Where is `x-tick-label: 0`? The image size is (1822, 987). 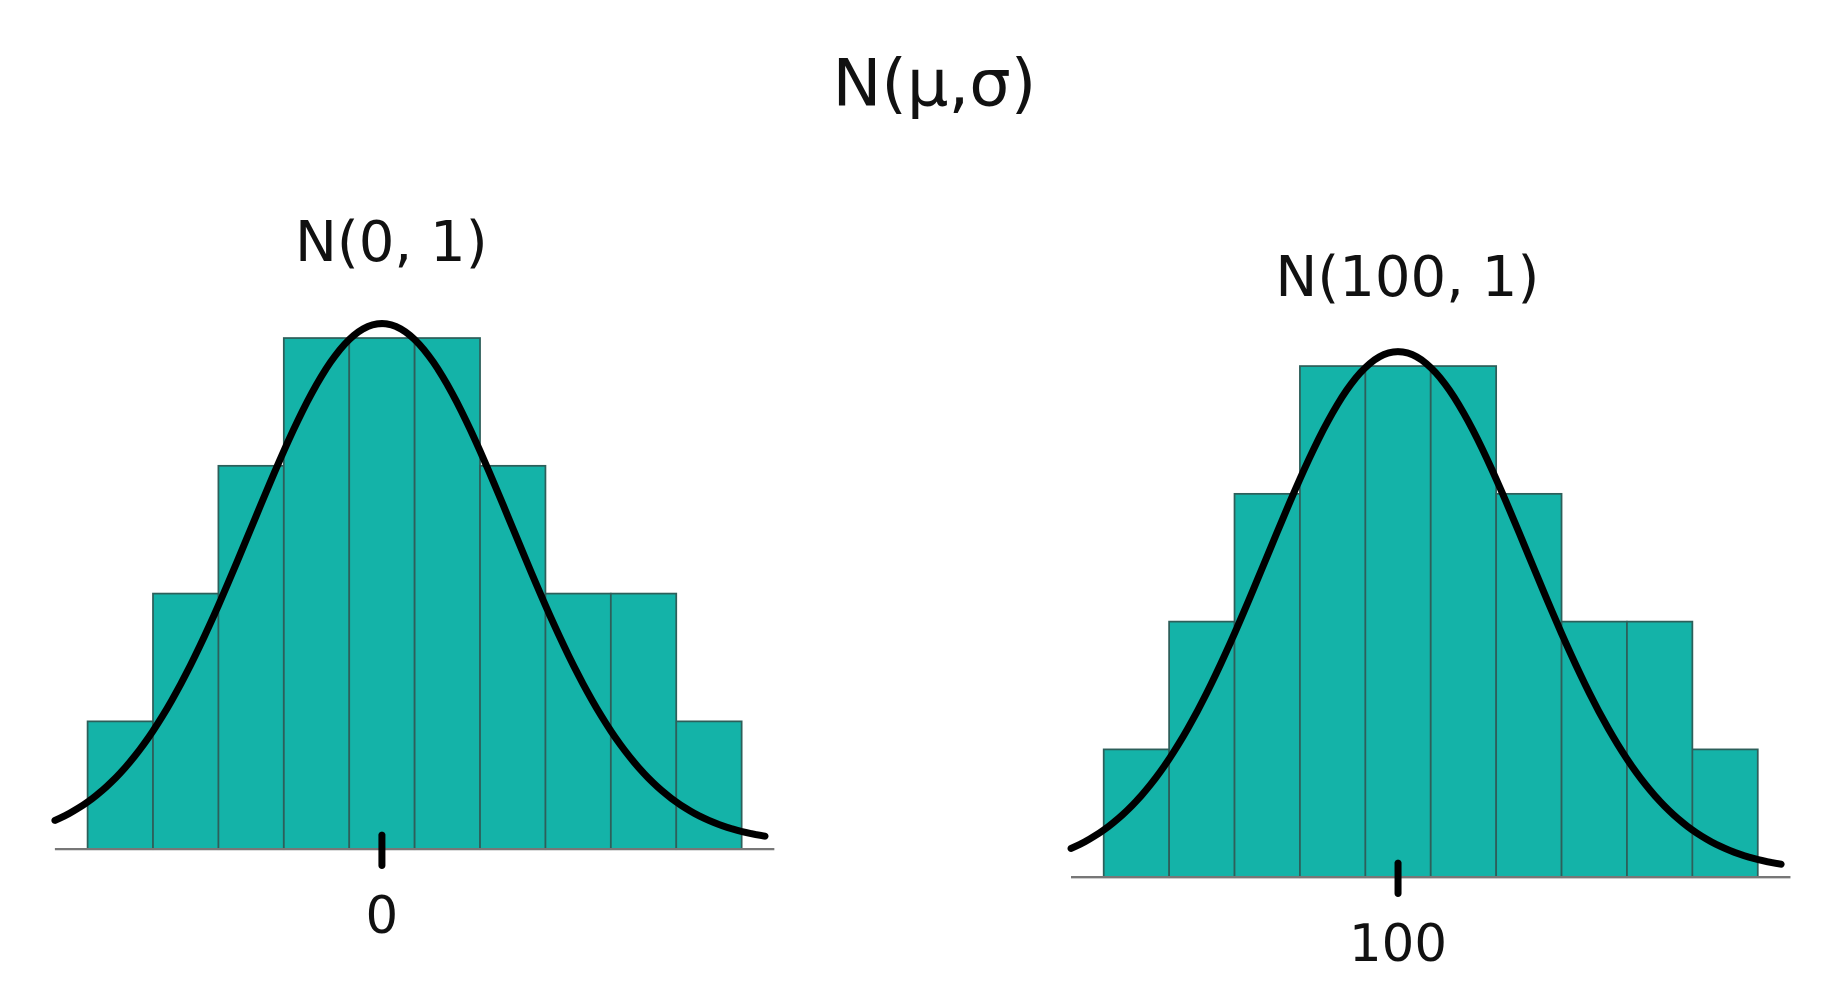 x-tick-label: 0 is located at coordinates (382, 916).